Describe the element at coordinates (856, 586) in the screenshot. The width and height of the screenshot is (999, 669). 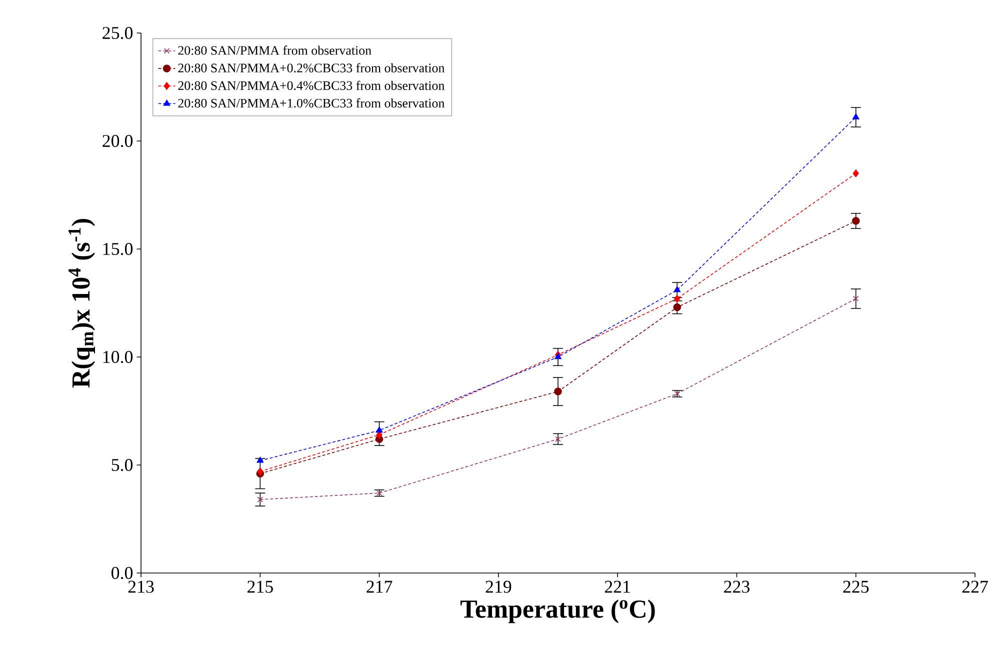
I see `x-tick-label: 225` at that location.